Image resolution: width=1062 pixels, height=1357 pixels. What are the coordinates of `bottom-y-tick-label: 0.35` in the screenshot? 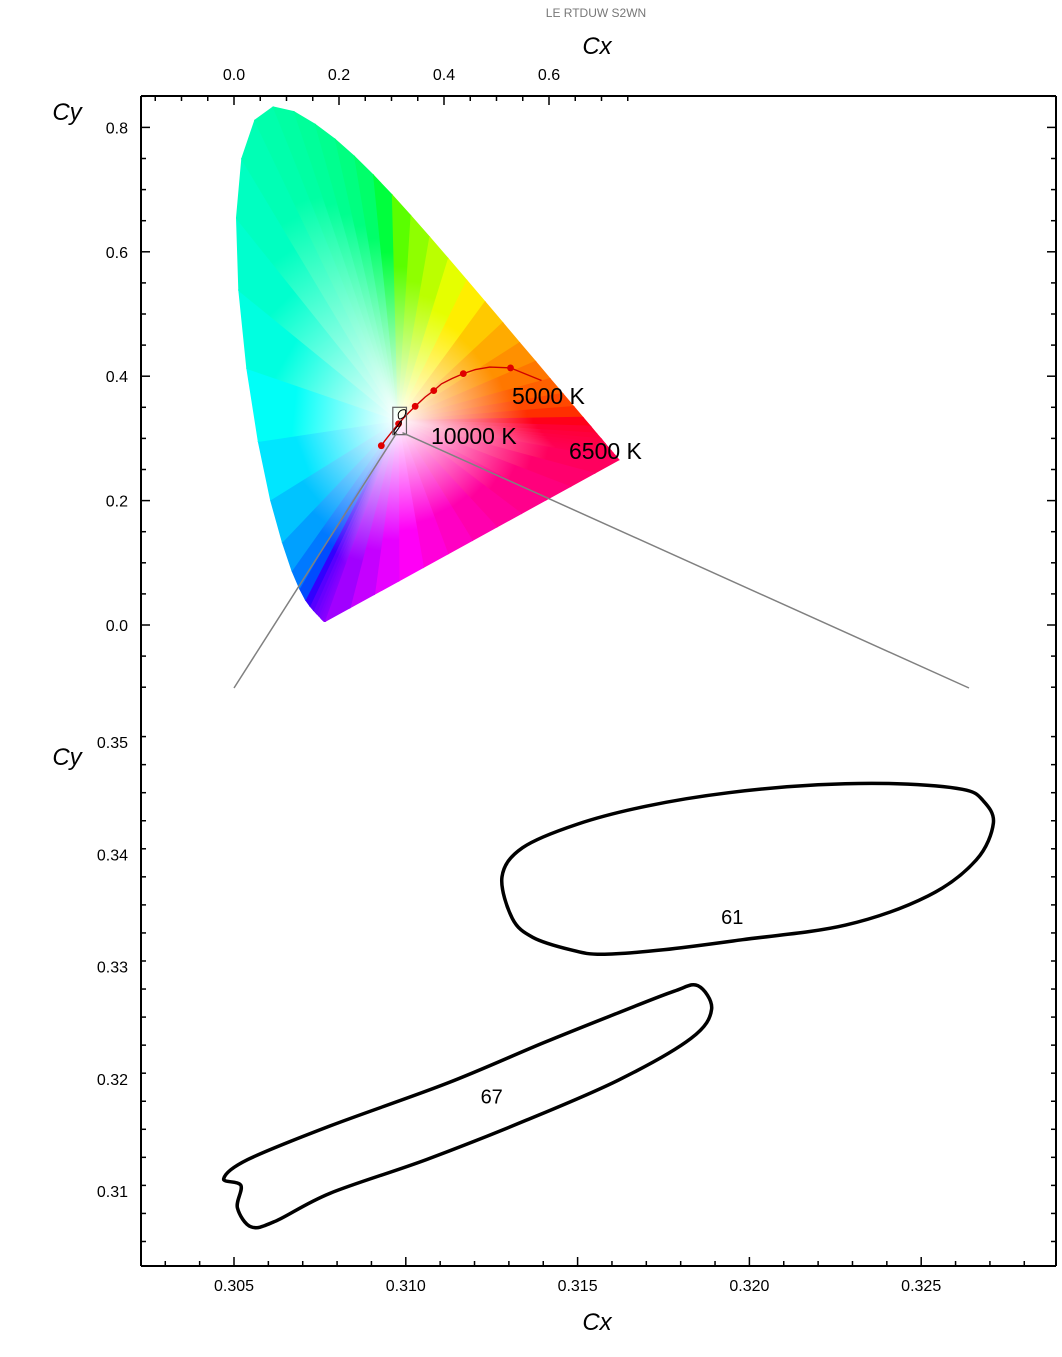 It's located at (112, 743).